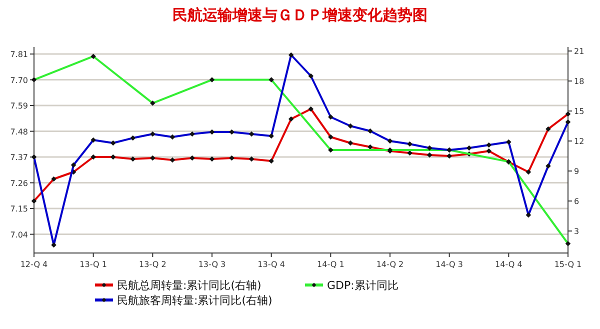  What do you see at coordinates (330, 264) in the screenshot?
I see `x-tick-label: 14-Q 1` at bounding box center [330, 264].